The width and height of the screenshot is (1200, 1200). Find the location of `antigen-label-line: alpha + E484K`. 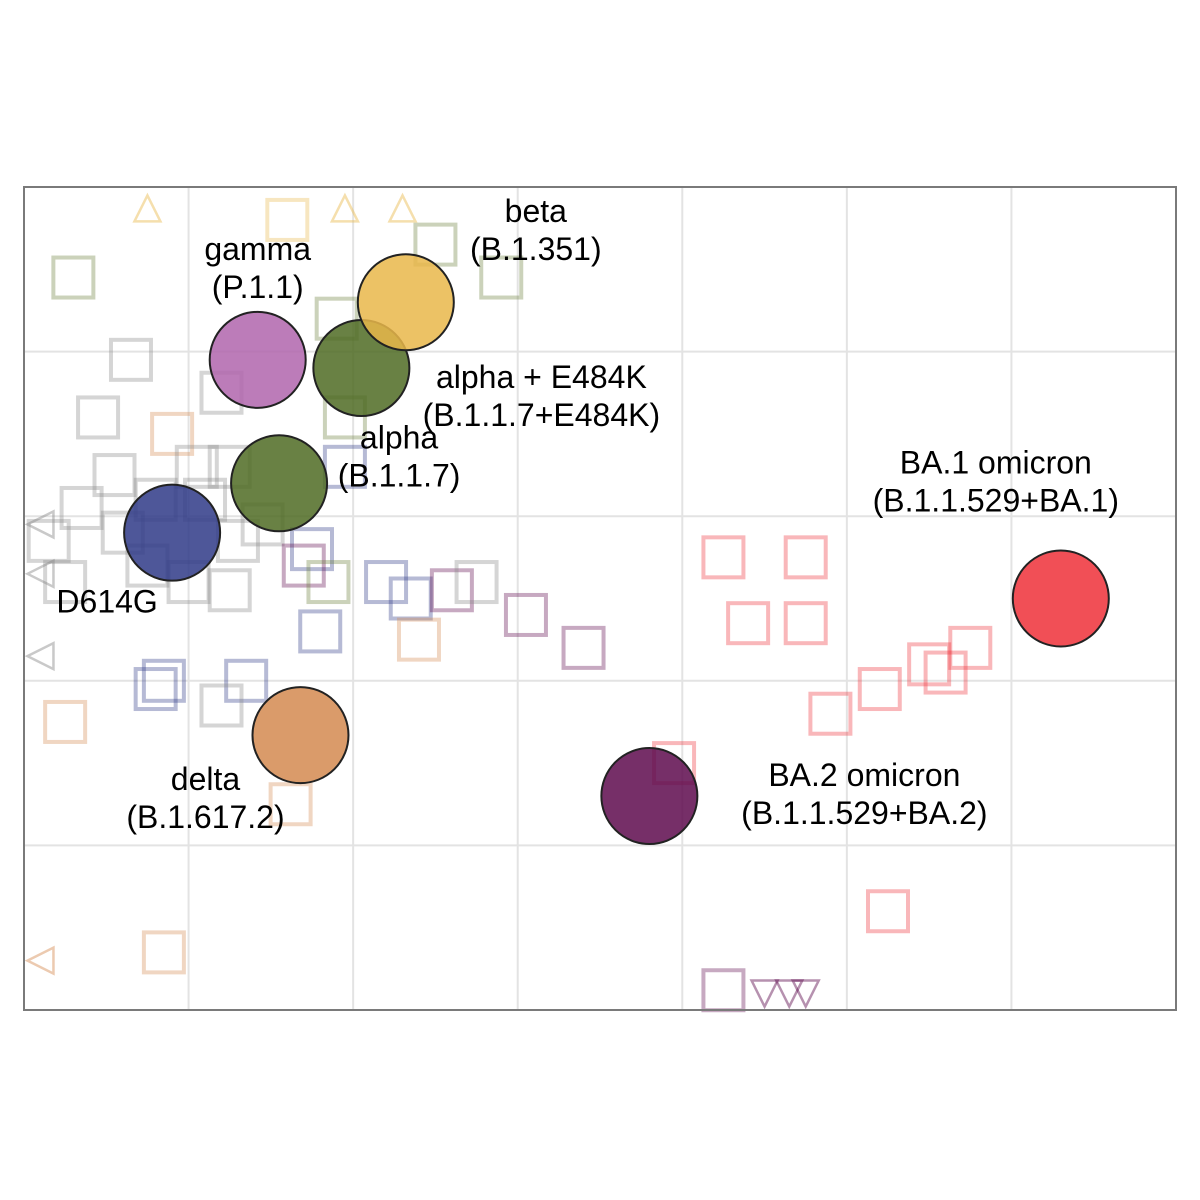

antigen-label-line: alpha + E484K is located at coordinates (541, 377).